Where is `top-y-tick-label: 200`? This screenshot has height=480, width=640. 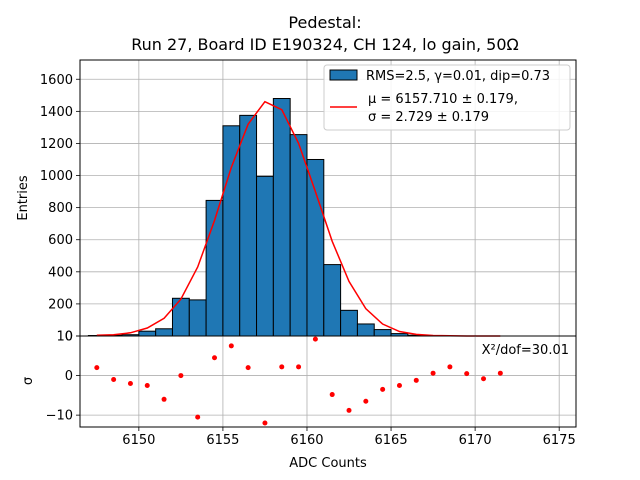 top-y-tick-label: 200 is located at coordinates (60, 304).